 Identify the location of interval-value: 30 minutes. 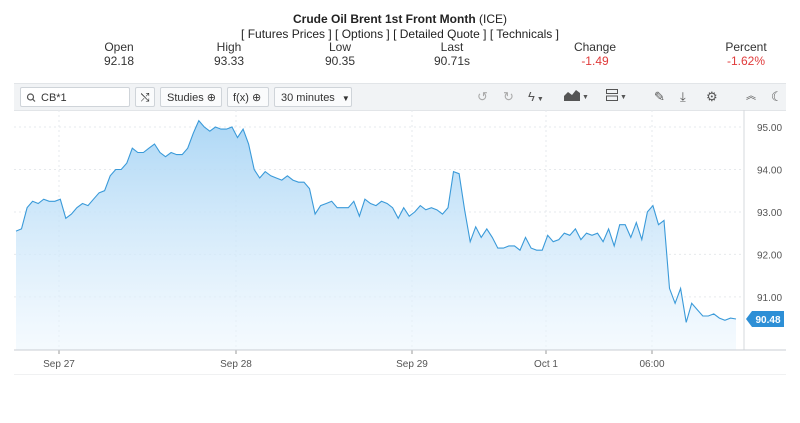
(308, 98).